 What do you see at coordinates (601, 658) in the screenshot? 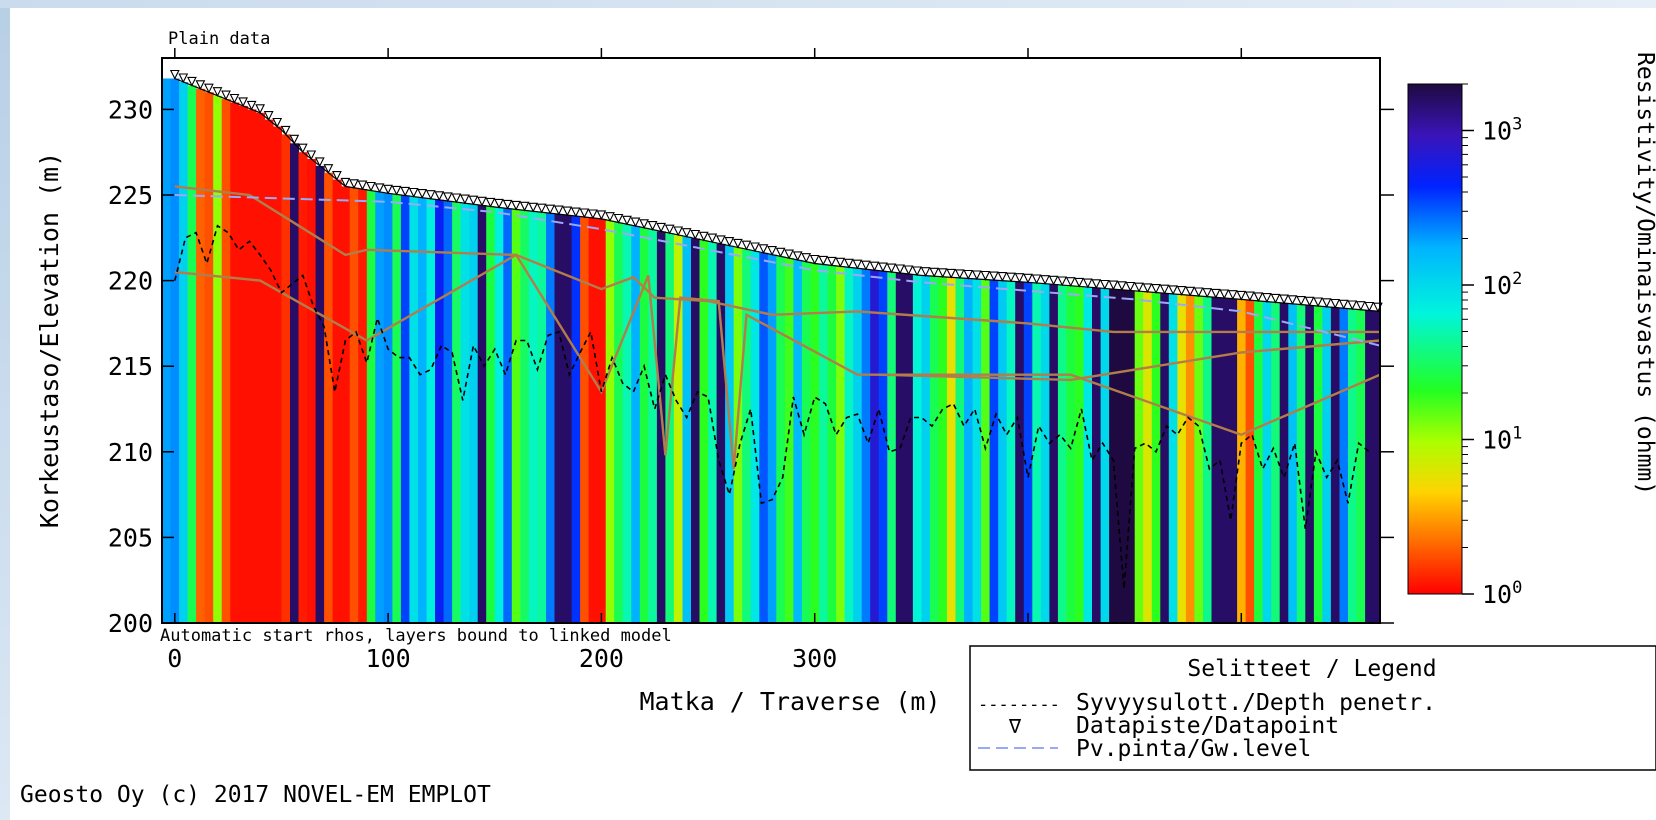
I see `x-tick-label: 200` at bounding box center [601, 658].